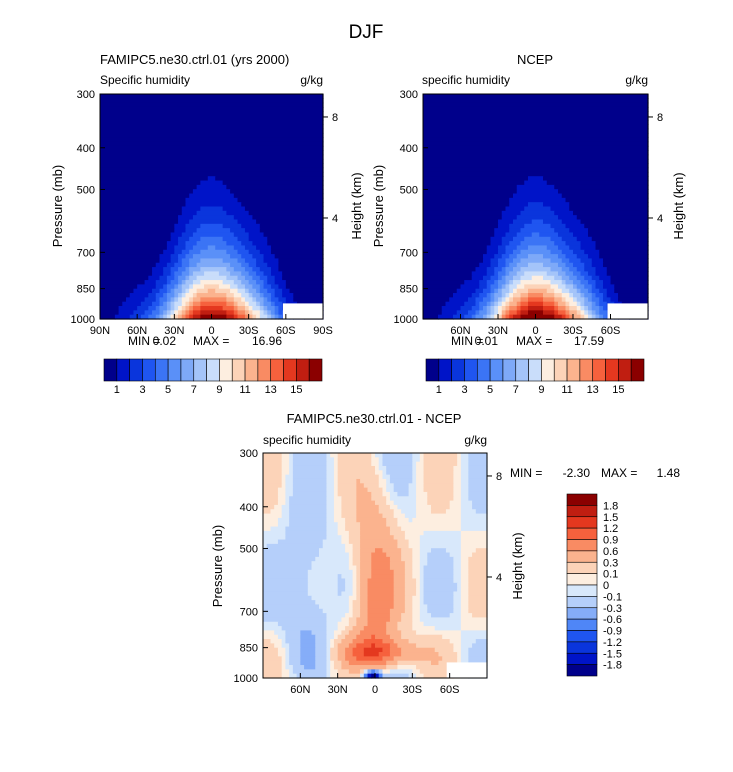 This screenshot has height=772, width=733. Describe the element at coordinates (619, 473) in the screenshot. I see `panel-difference-max-label: MAX =` at that location.